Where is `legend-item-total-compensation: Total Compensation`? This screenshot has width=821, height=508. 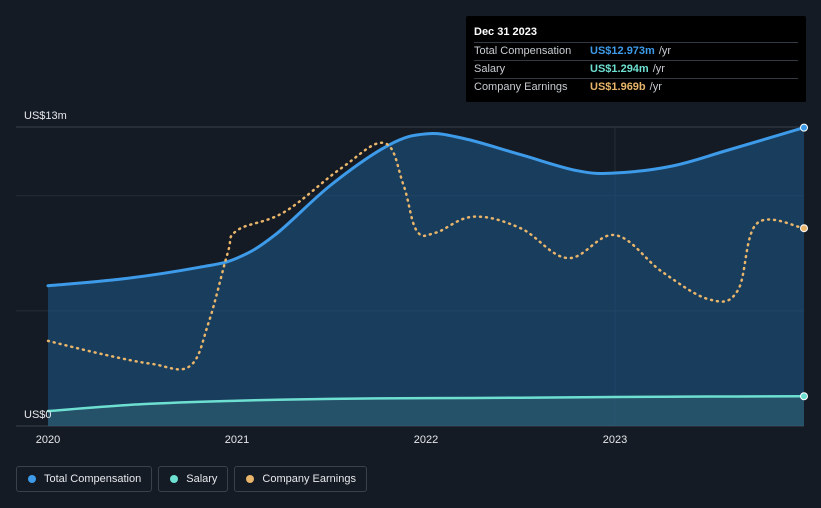
legend-item-total-compensation: Total Compensation is located at coordinates (84, 479).